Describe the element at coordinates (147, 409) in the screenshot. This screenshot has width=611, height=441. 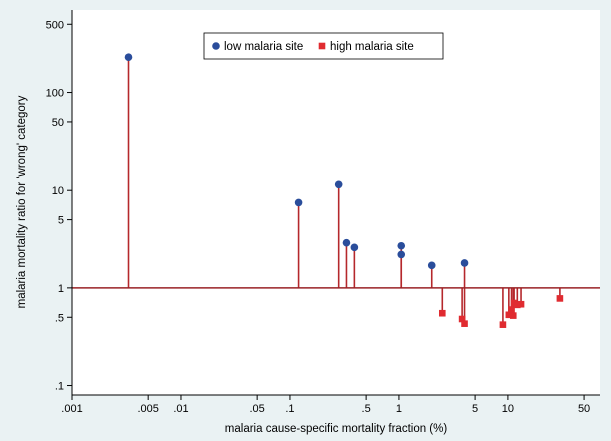
I see `x-tick-label: .005` at that location.